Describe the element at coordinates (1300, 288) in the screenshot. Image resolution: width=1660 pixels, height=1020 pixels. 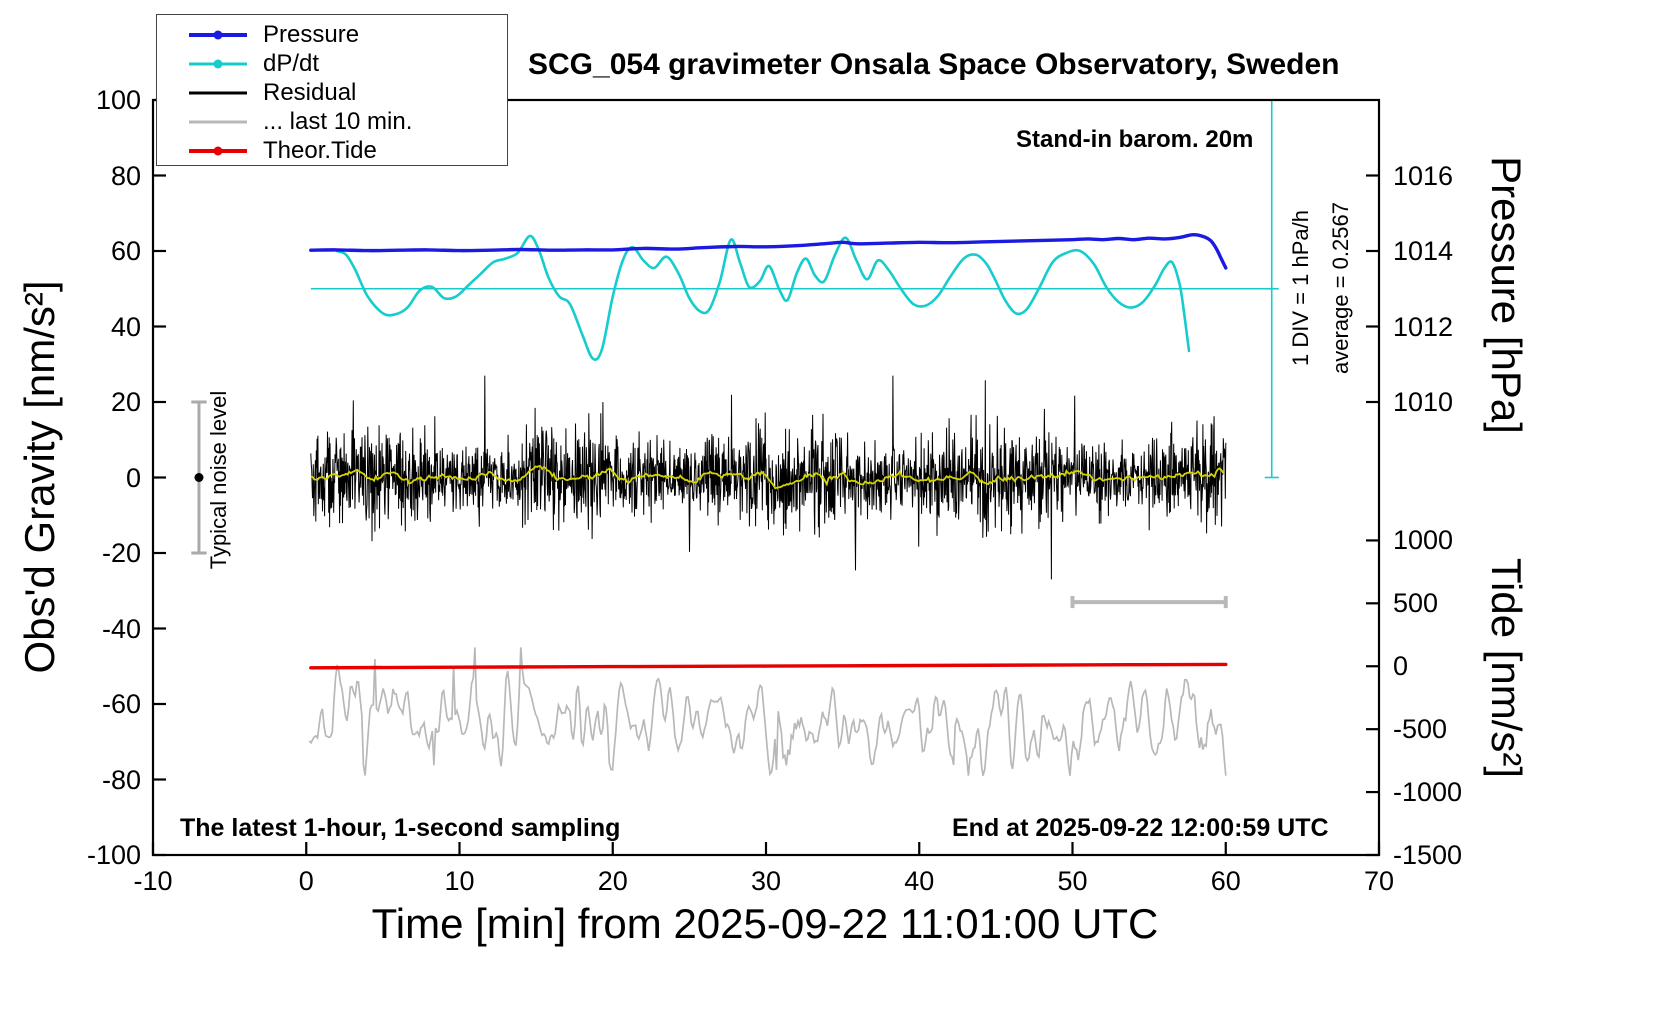
I see `div-scale-note: 1 DIV = 1 hPa/h` at that location.